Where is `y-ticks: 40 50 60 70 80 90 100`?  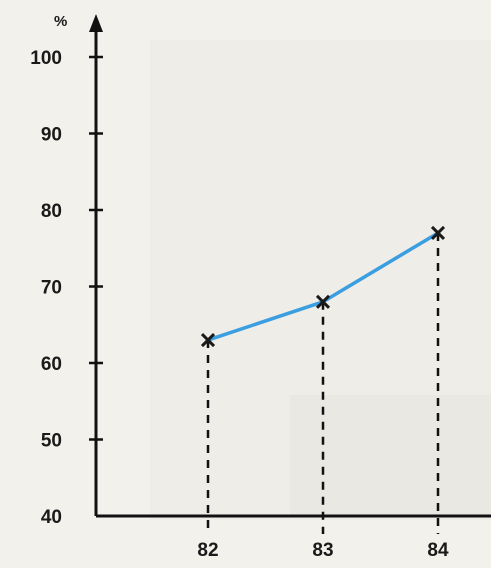 y-ticks: 40 50 60 70 80 90 100 is located at coordinates (66, 288).